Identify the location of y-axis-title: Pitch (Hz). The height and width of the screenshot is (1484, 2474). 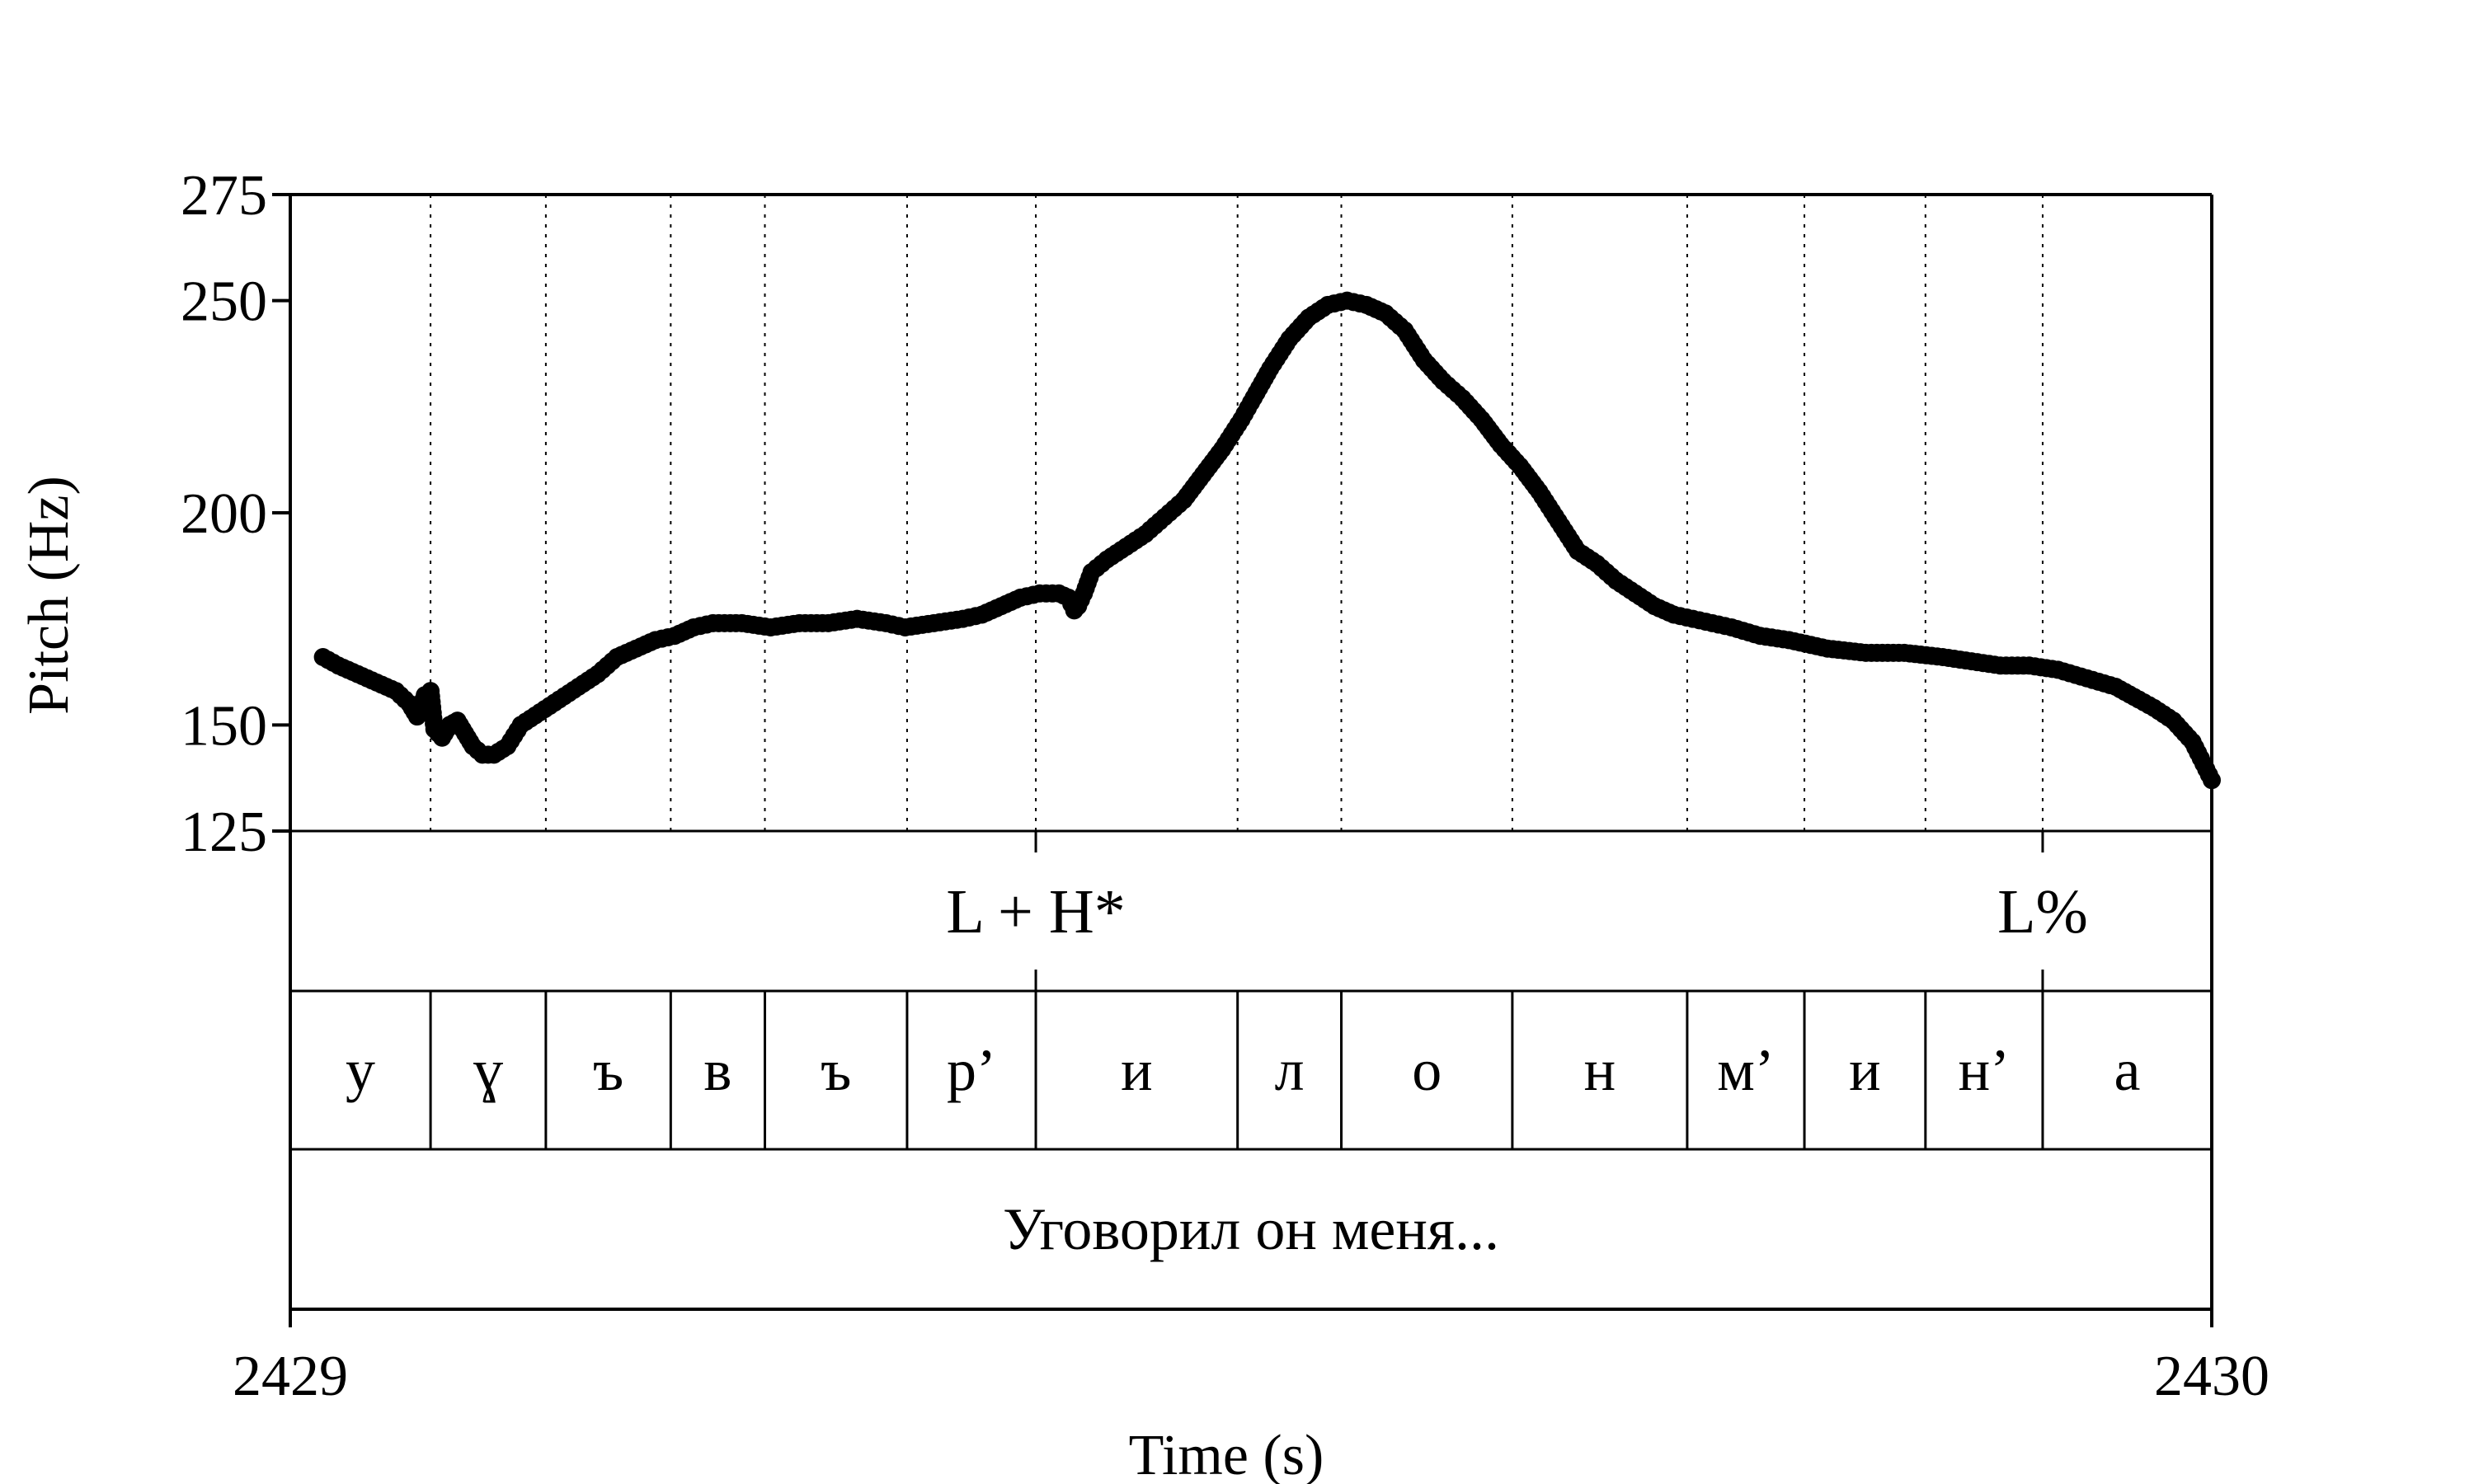
(49, 595).